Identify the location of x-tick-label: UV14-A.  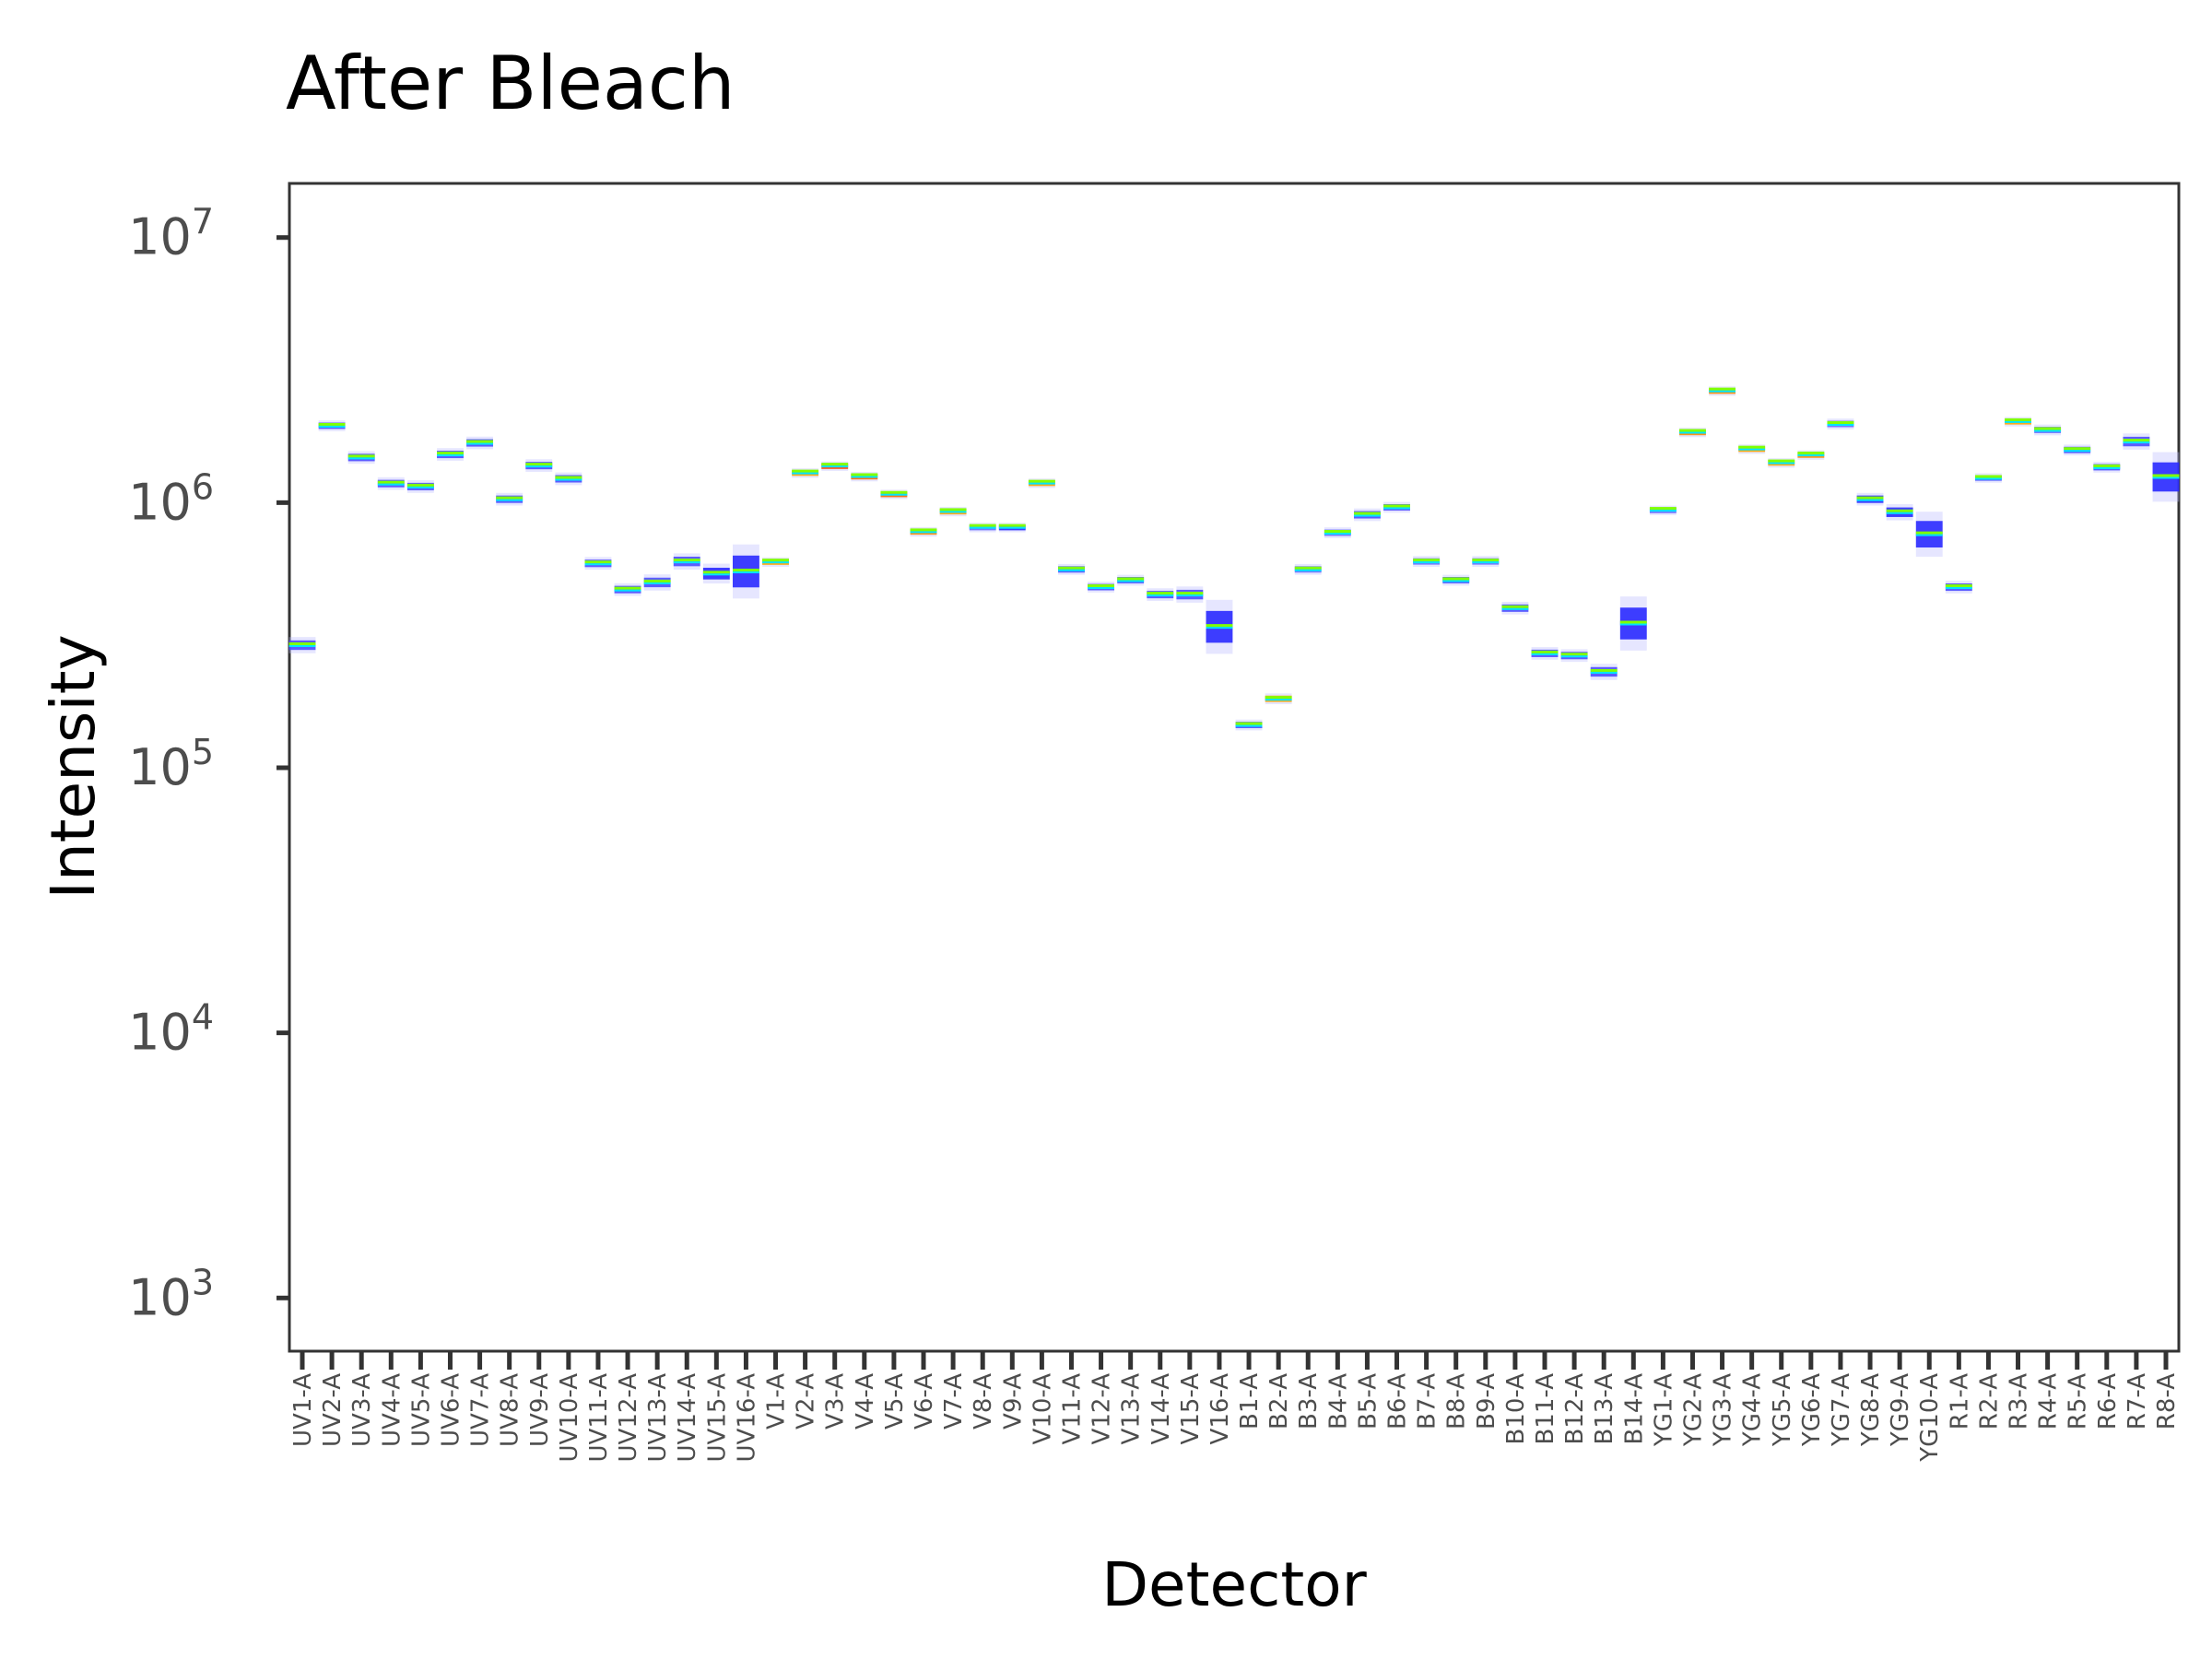
(687, 1418).